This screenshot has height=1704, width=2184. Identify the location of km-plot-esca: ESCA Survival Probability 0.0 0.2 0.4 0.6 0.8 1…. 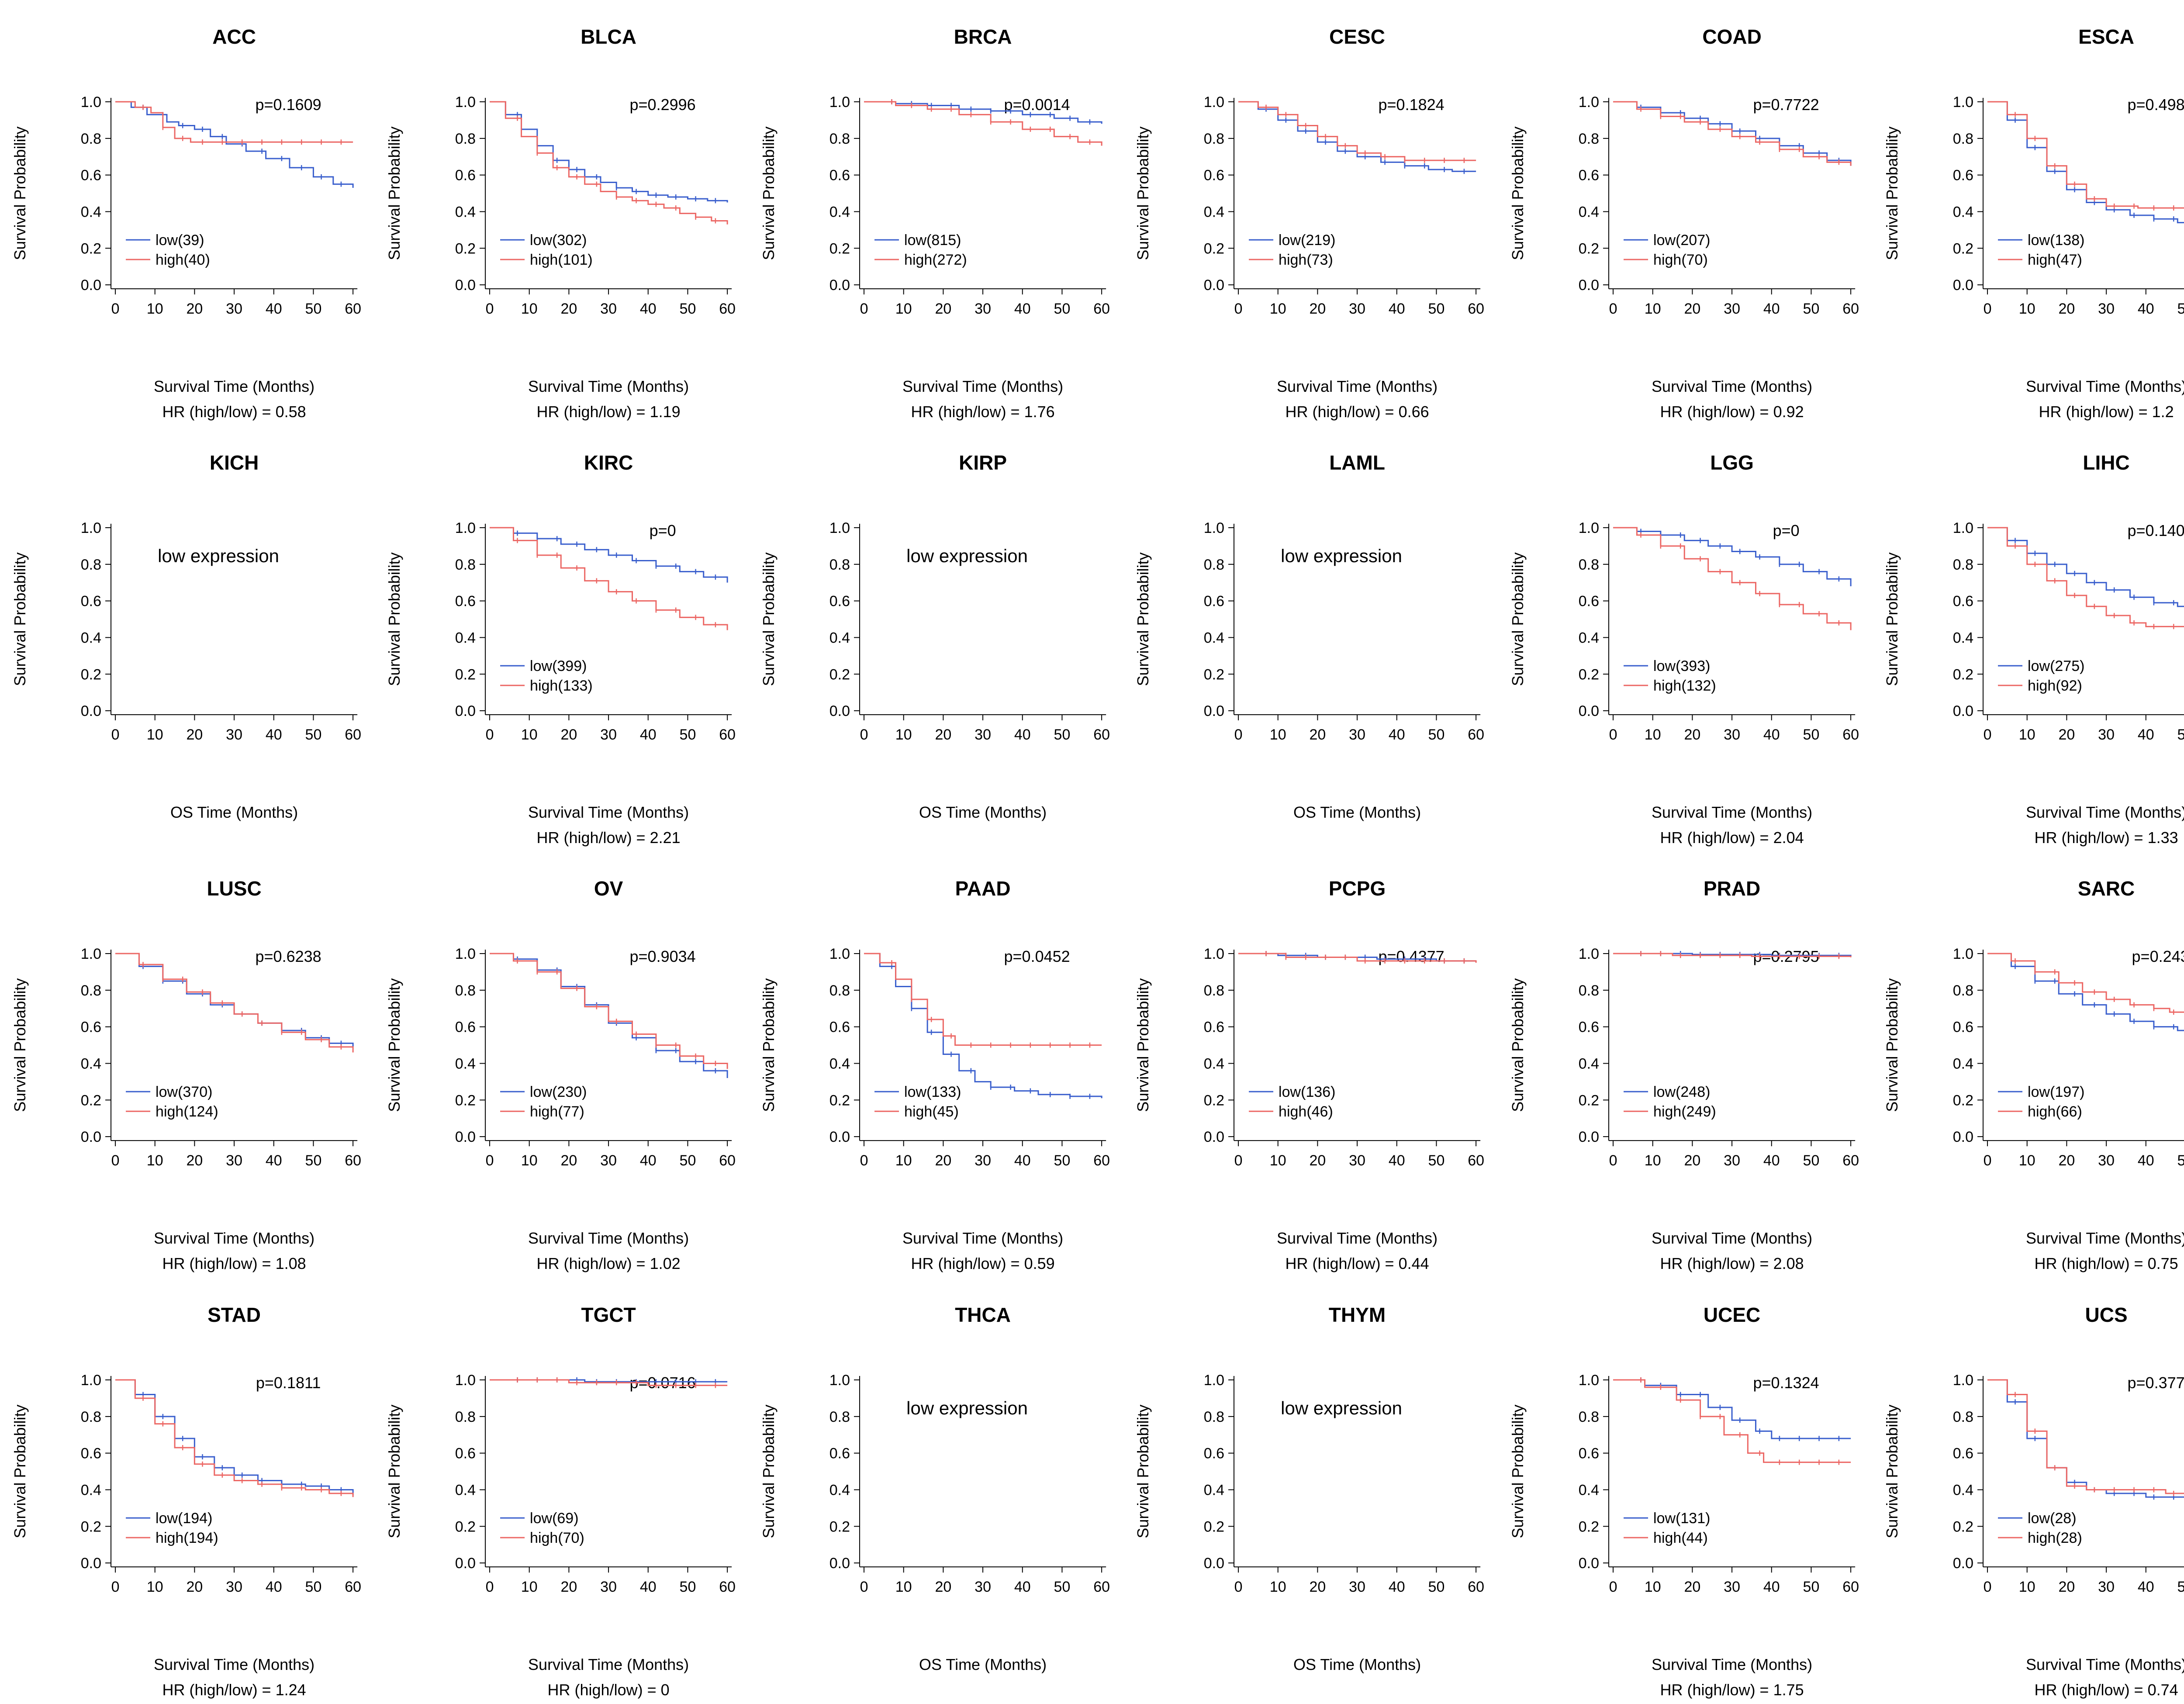
(2033, 223).